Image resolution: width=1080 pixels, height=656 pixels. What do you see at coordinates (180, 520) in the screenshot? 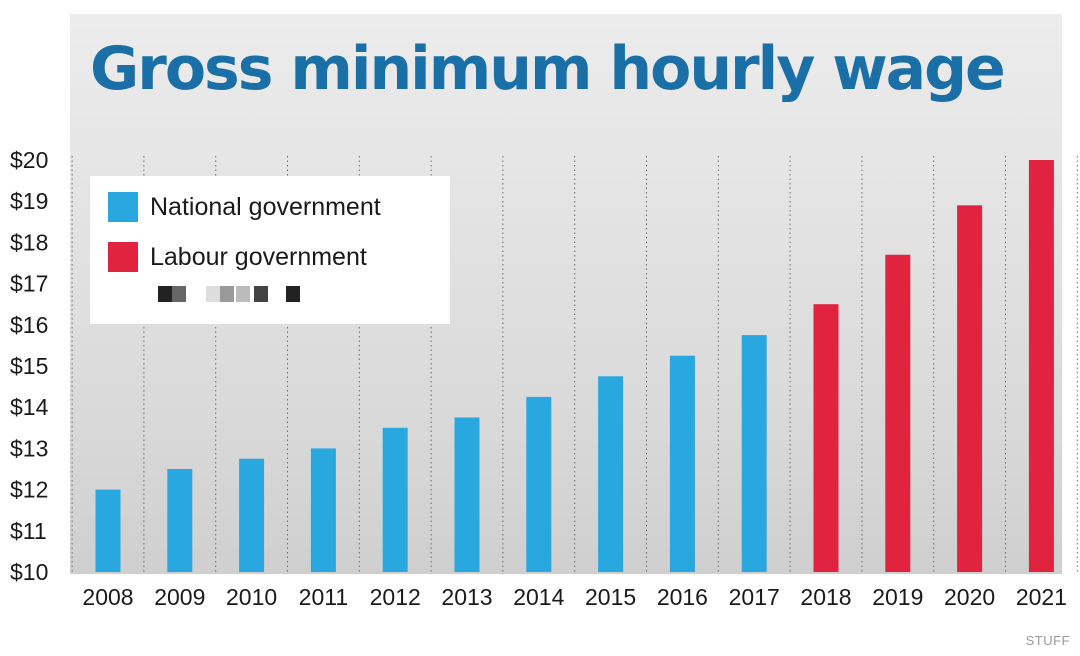
I see `bar-2009` at bounding box center [180, 520].